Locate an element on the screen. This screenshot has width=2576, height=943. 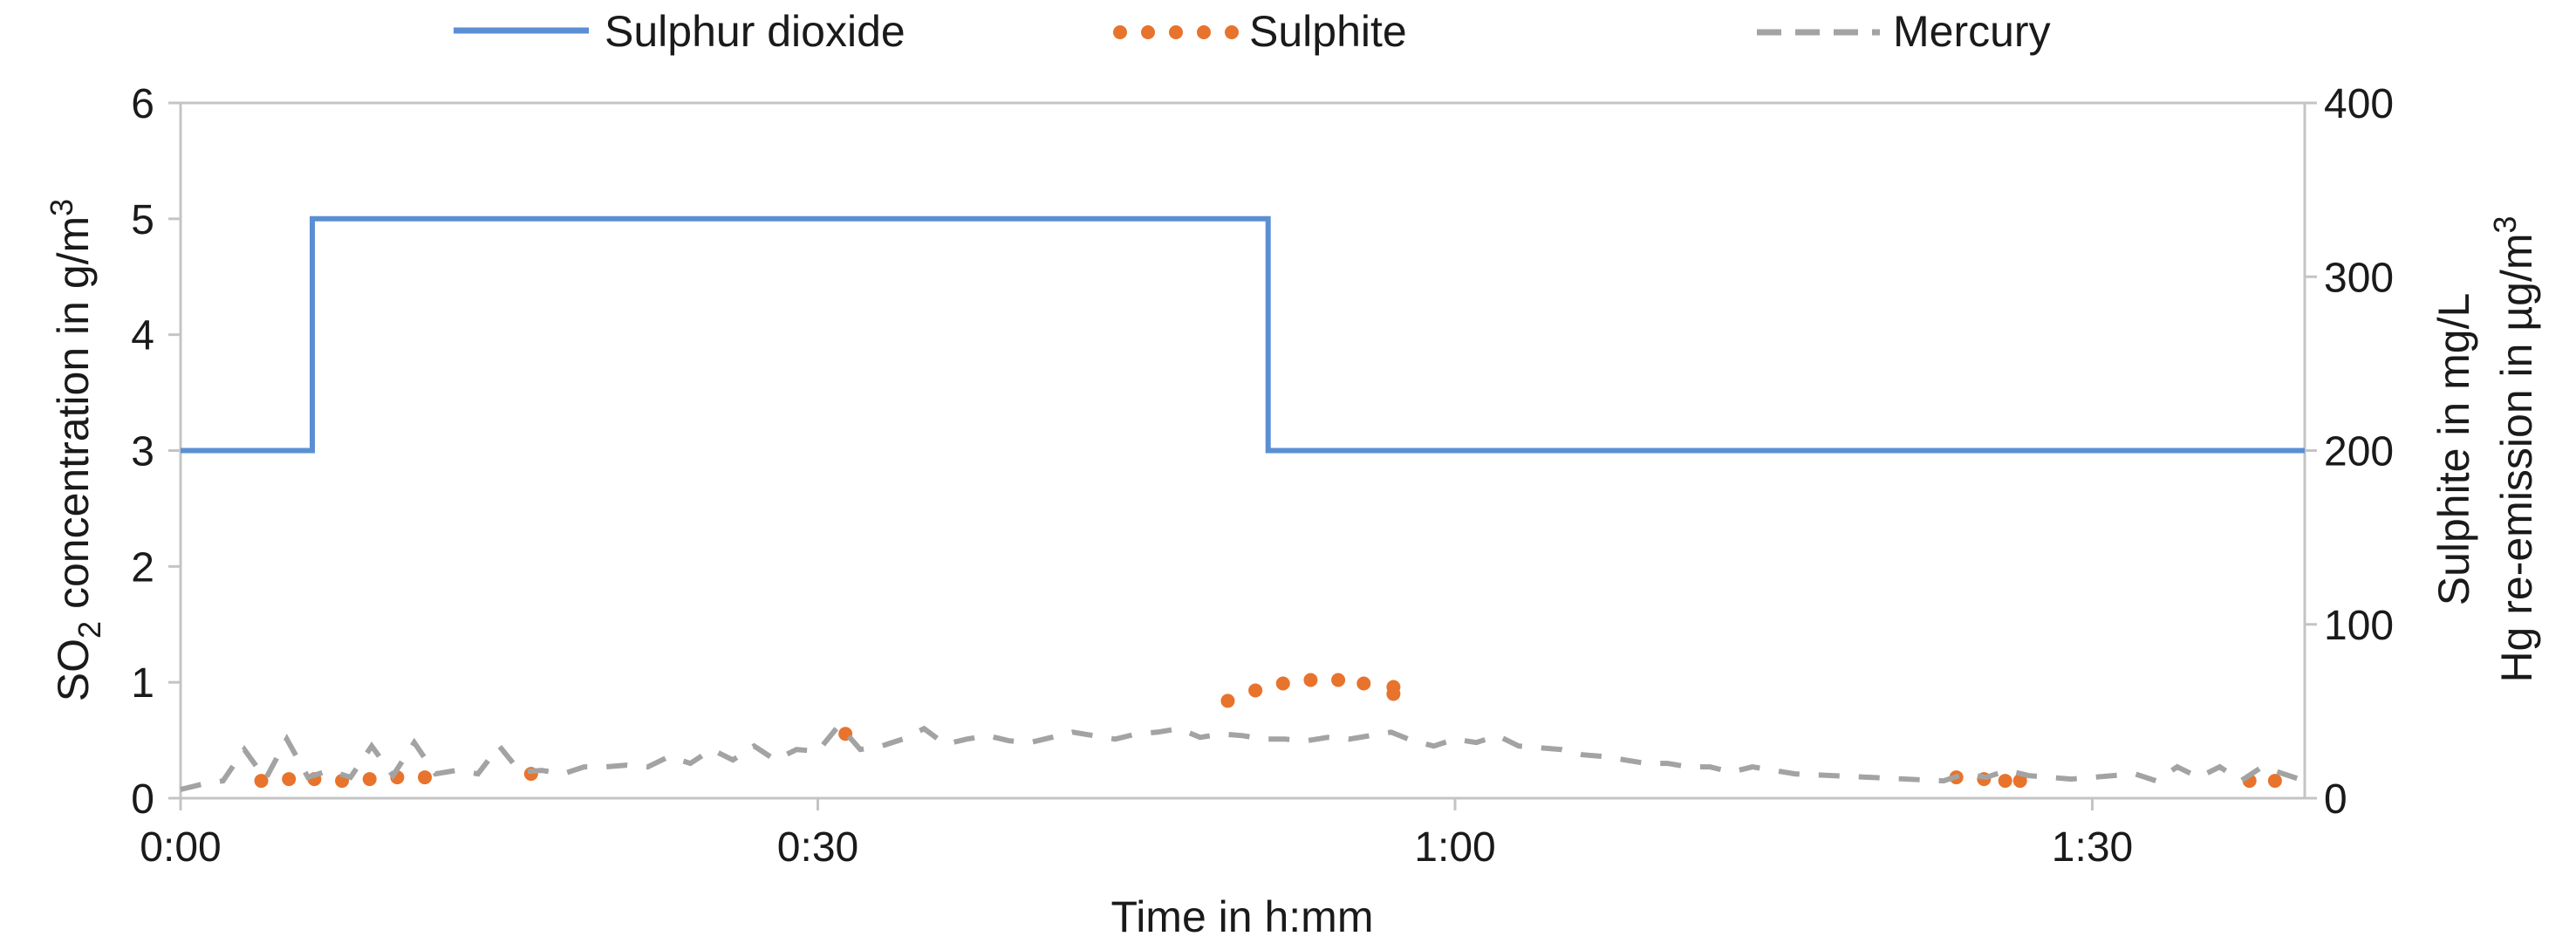
legend-item-sulphite: Sulphite is located at coordinates (1260, 31).